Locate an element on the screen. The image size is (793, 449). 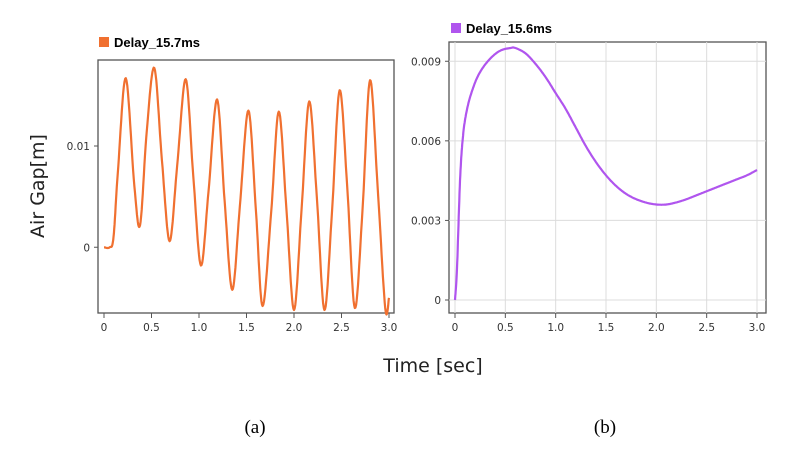
y-tick-label: 0.003 is located at coordinates (426, 221).